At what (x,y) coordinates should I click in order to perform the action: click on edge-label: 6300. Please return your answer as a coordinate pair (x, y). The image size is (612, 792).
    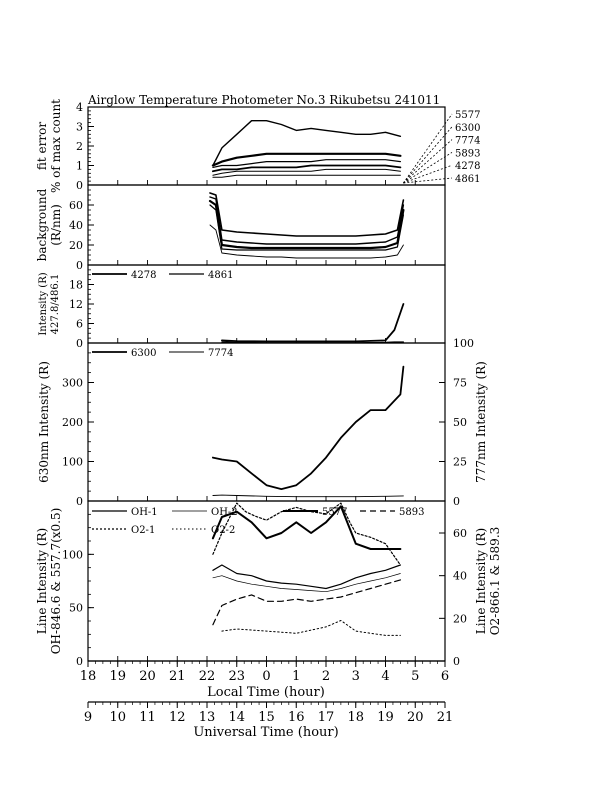
    Looking at the image, I should click on (467, 128).